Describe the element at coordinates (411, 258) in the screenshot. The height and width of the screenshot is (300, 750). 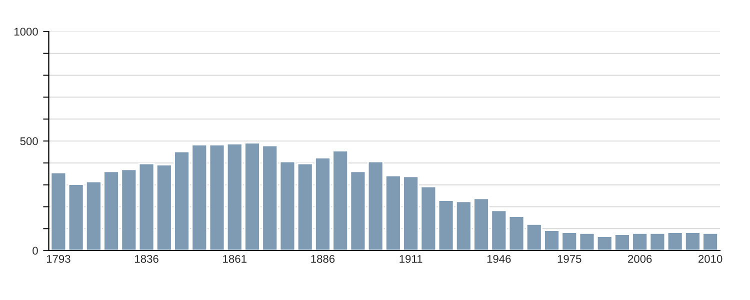
I see `x-tick-label: 1911` at that location.